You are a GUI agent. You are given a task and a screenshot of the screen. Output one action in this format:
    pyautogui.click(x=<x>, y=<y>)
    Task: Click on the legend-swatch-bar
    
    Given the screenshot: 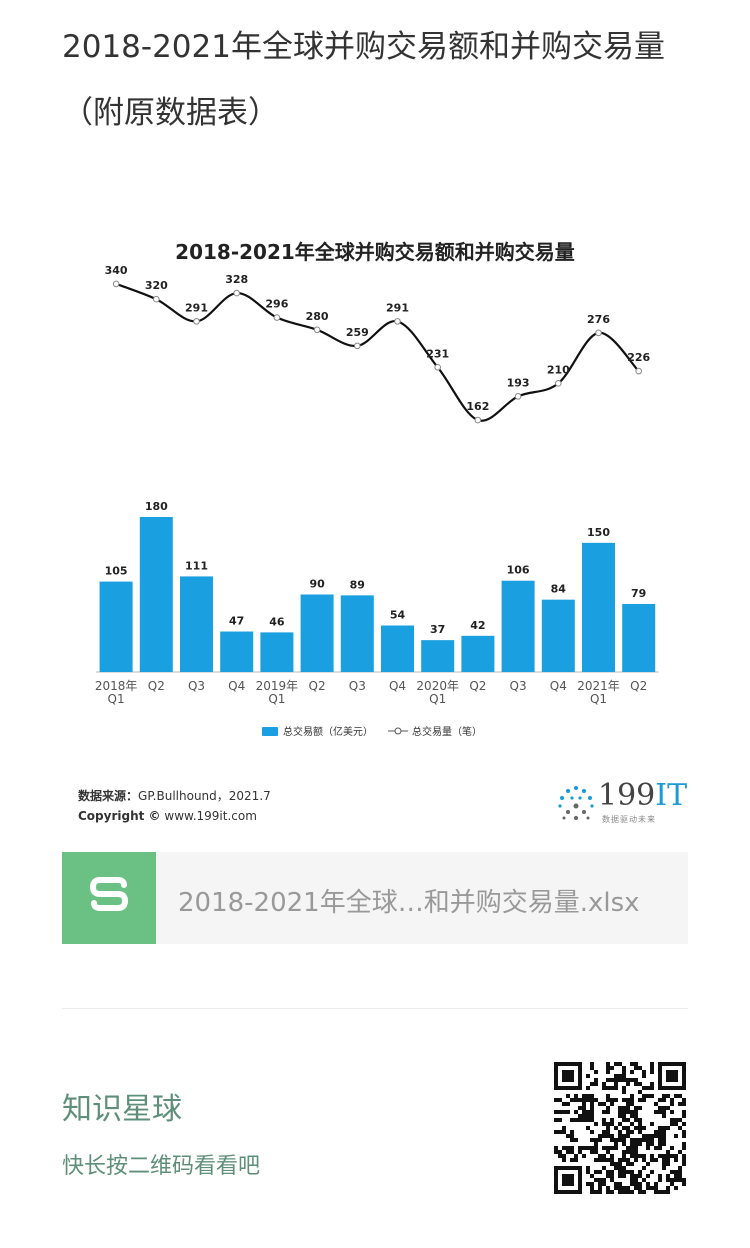 What is the action you would take?
    pyautogui.click(x=270, y=731)
    